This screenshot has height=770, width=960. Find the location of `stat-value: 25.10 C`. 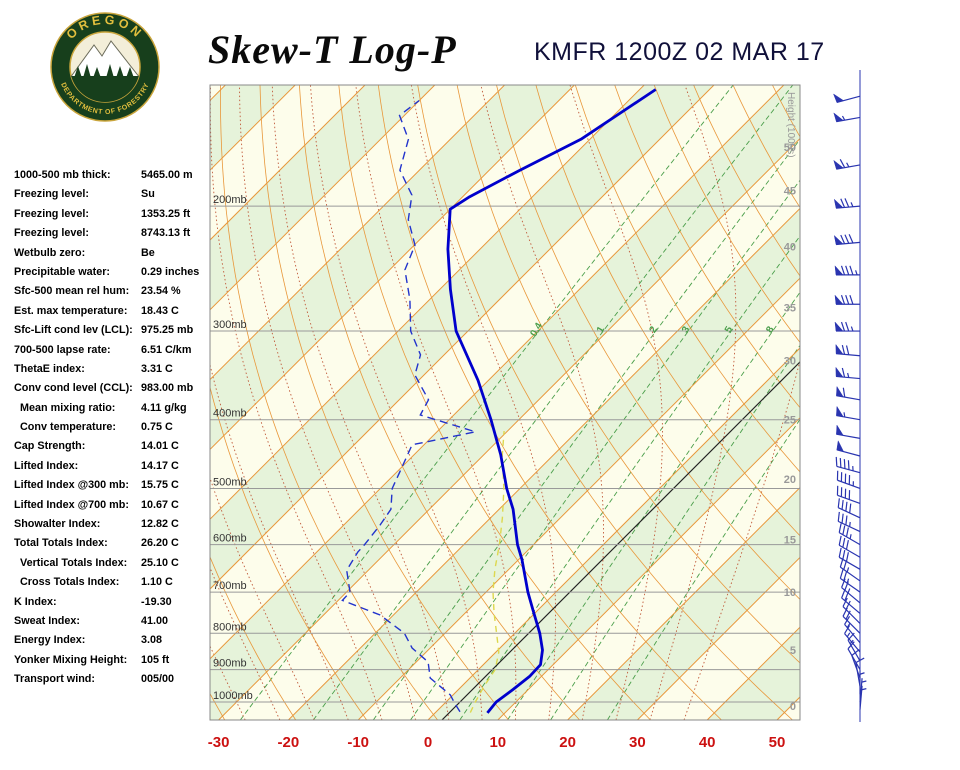

stat-value: 25.10 C is located at coordinates (160, 563).